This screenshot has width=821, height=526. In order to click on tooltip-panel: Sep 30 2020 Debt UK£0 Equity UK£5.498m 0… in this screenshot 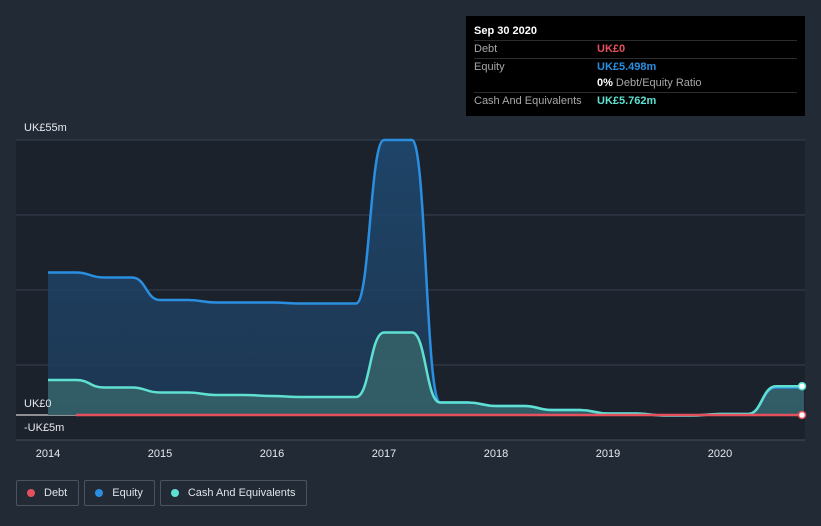, I will do `click(635, 66)`.